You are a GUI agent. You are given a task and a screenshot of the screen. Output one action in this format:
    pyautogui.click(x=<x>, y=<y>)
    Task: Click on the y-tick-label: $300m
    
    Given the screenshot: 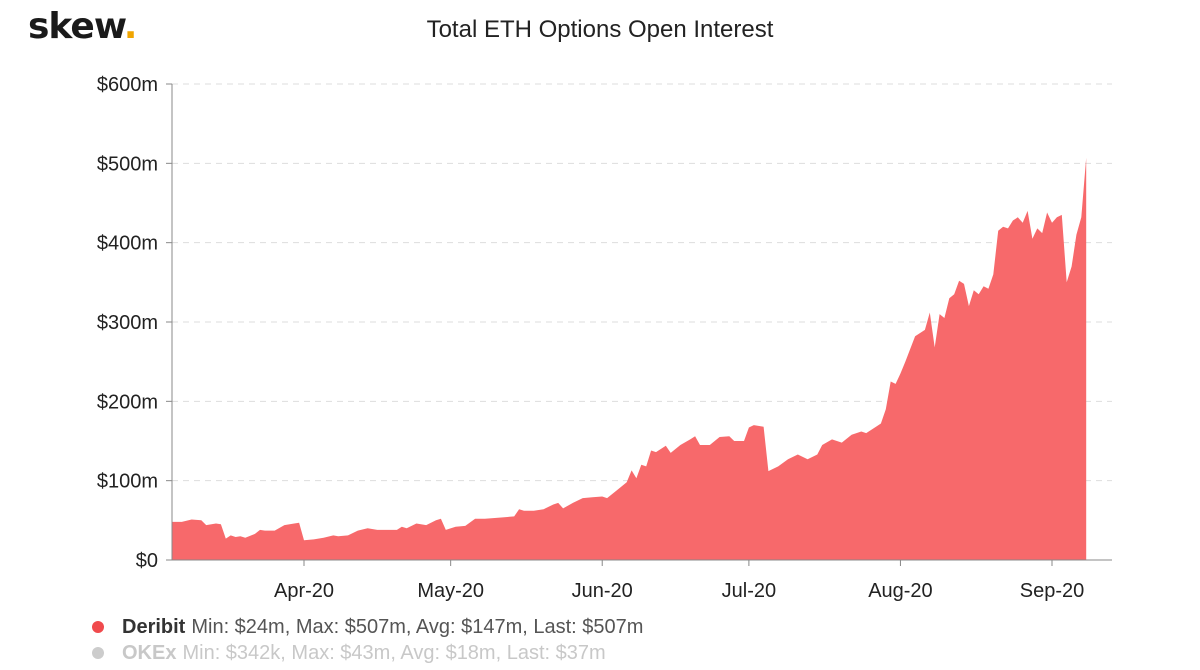 What is the action you would take?
    pyautogui.click(x=127, y=323)
    